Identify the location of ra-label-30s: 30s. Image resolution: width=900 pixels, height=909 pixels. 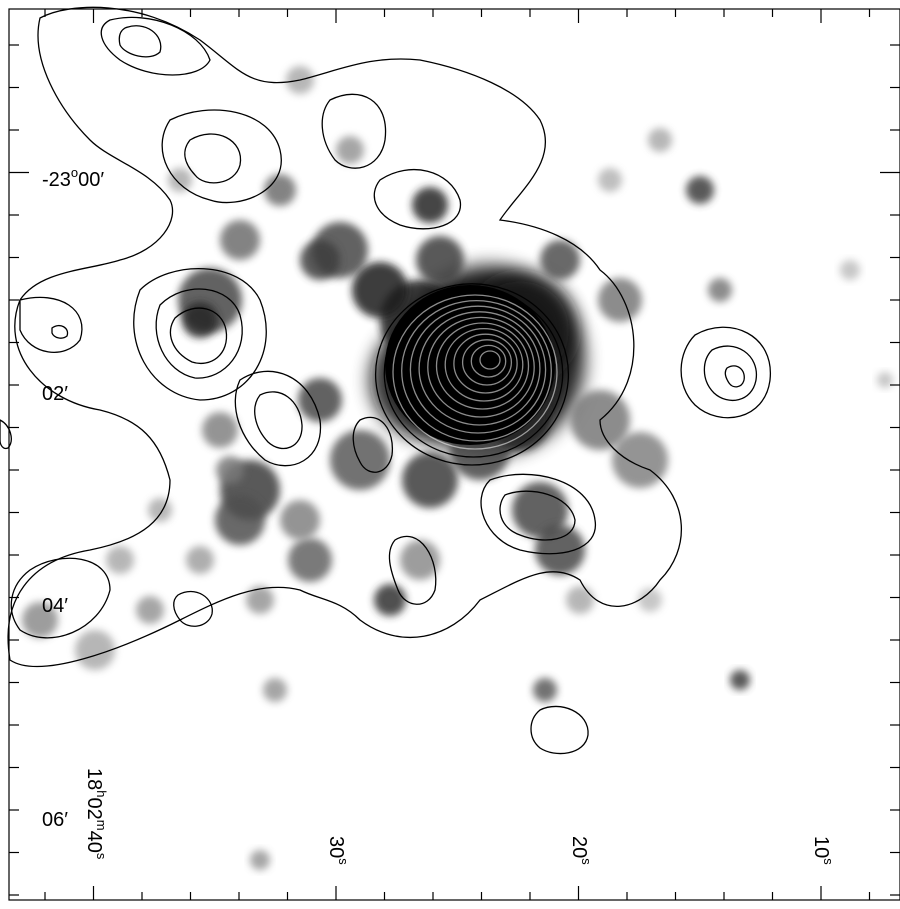
(338, 850).